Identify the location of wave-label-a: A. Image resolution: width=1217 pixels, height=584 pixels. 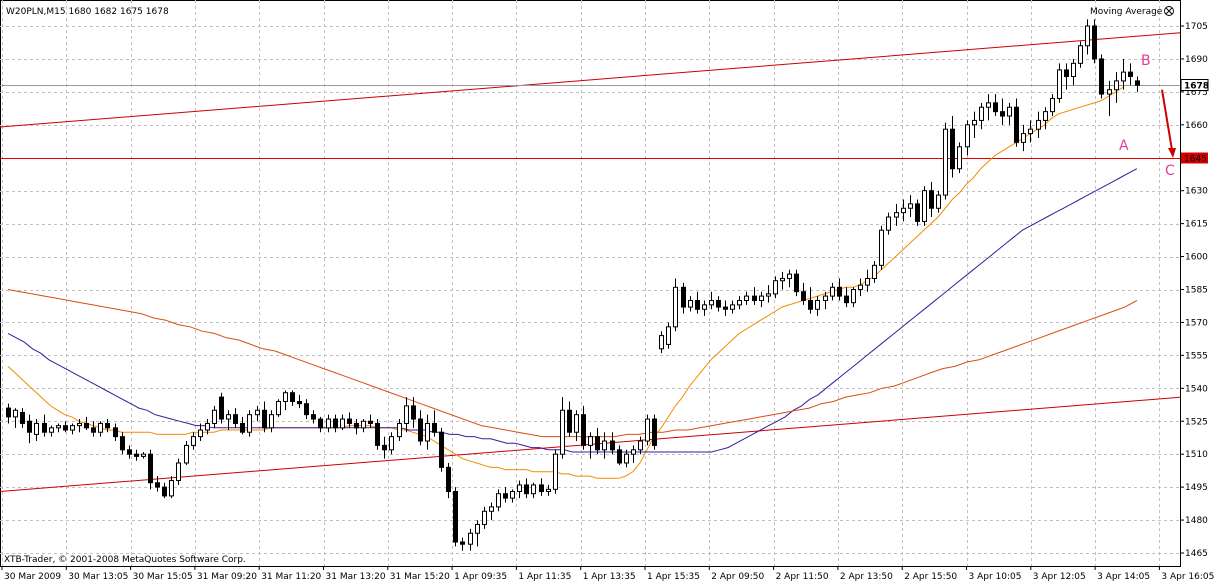
(1124, 146).